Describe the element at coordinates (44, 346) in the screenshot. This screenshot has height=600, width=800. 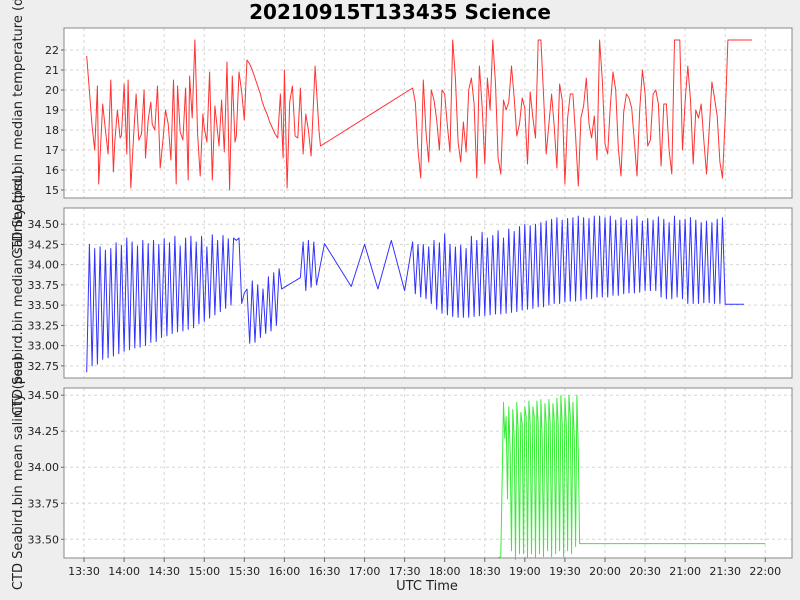
I see `y-tick-label: 33.00` at that location.